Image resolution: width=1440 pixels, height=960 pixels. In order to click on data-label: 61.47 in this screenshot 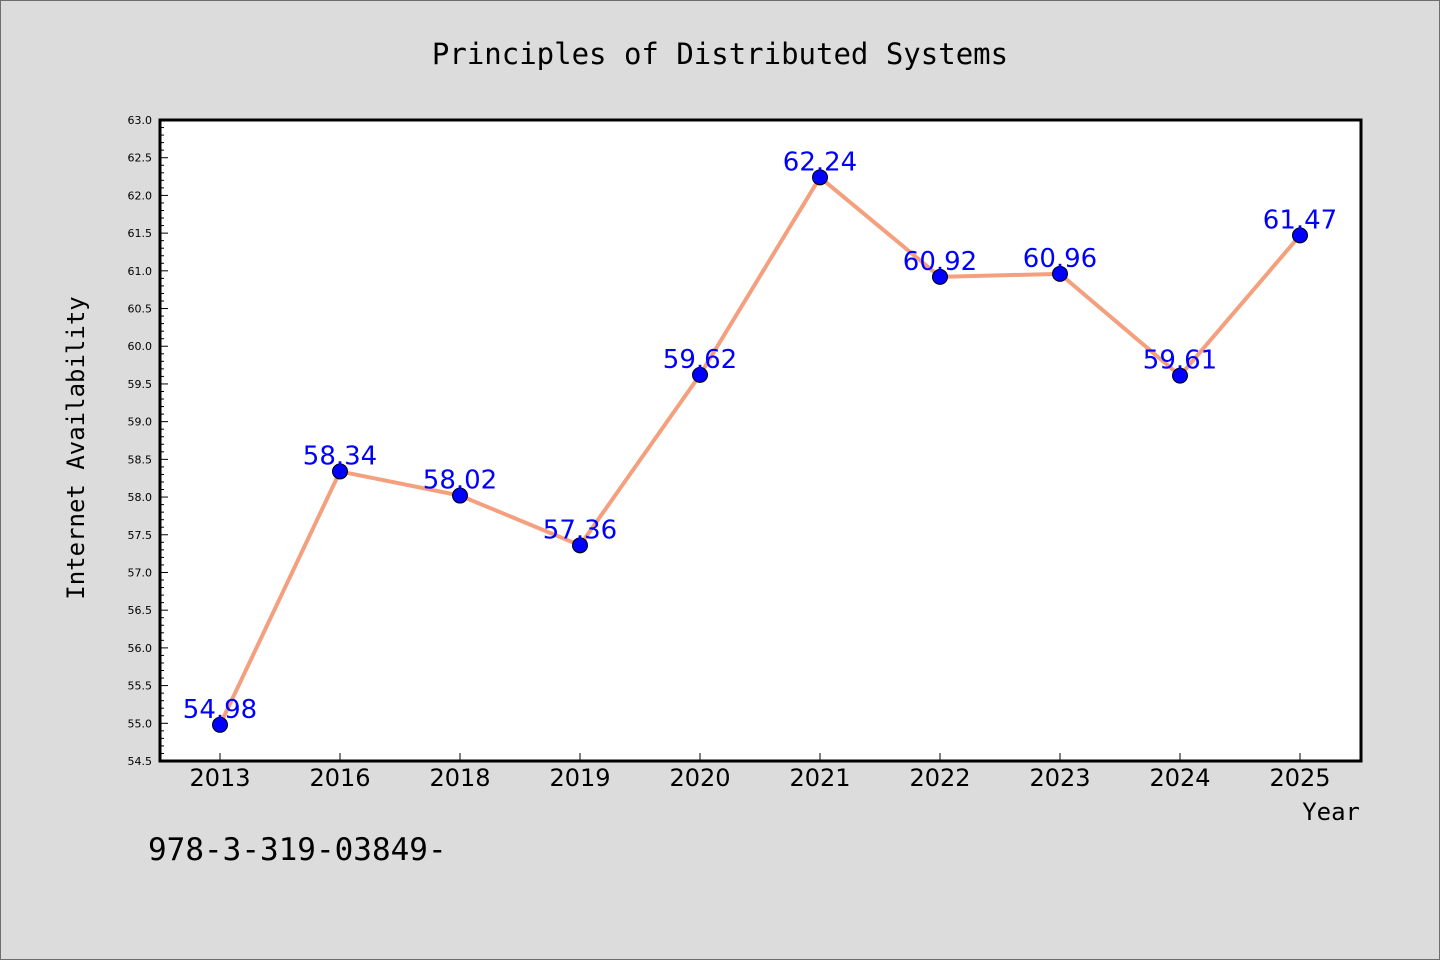, I will do `click(1300, 220)`.